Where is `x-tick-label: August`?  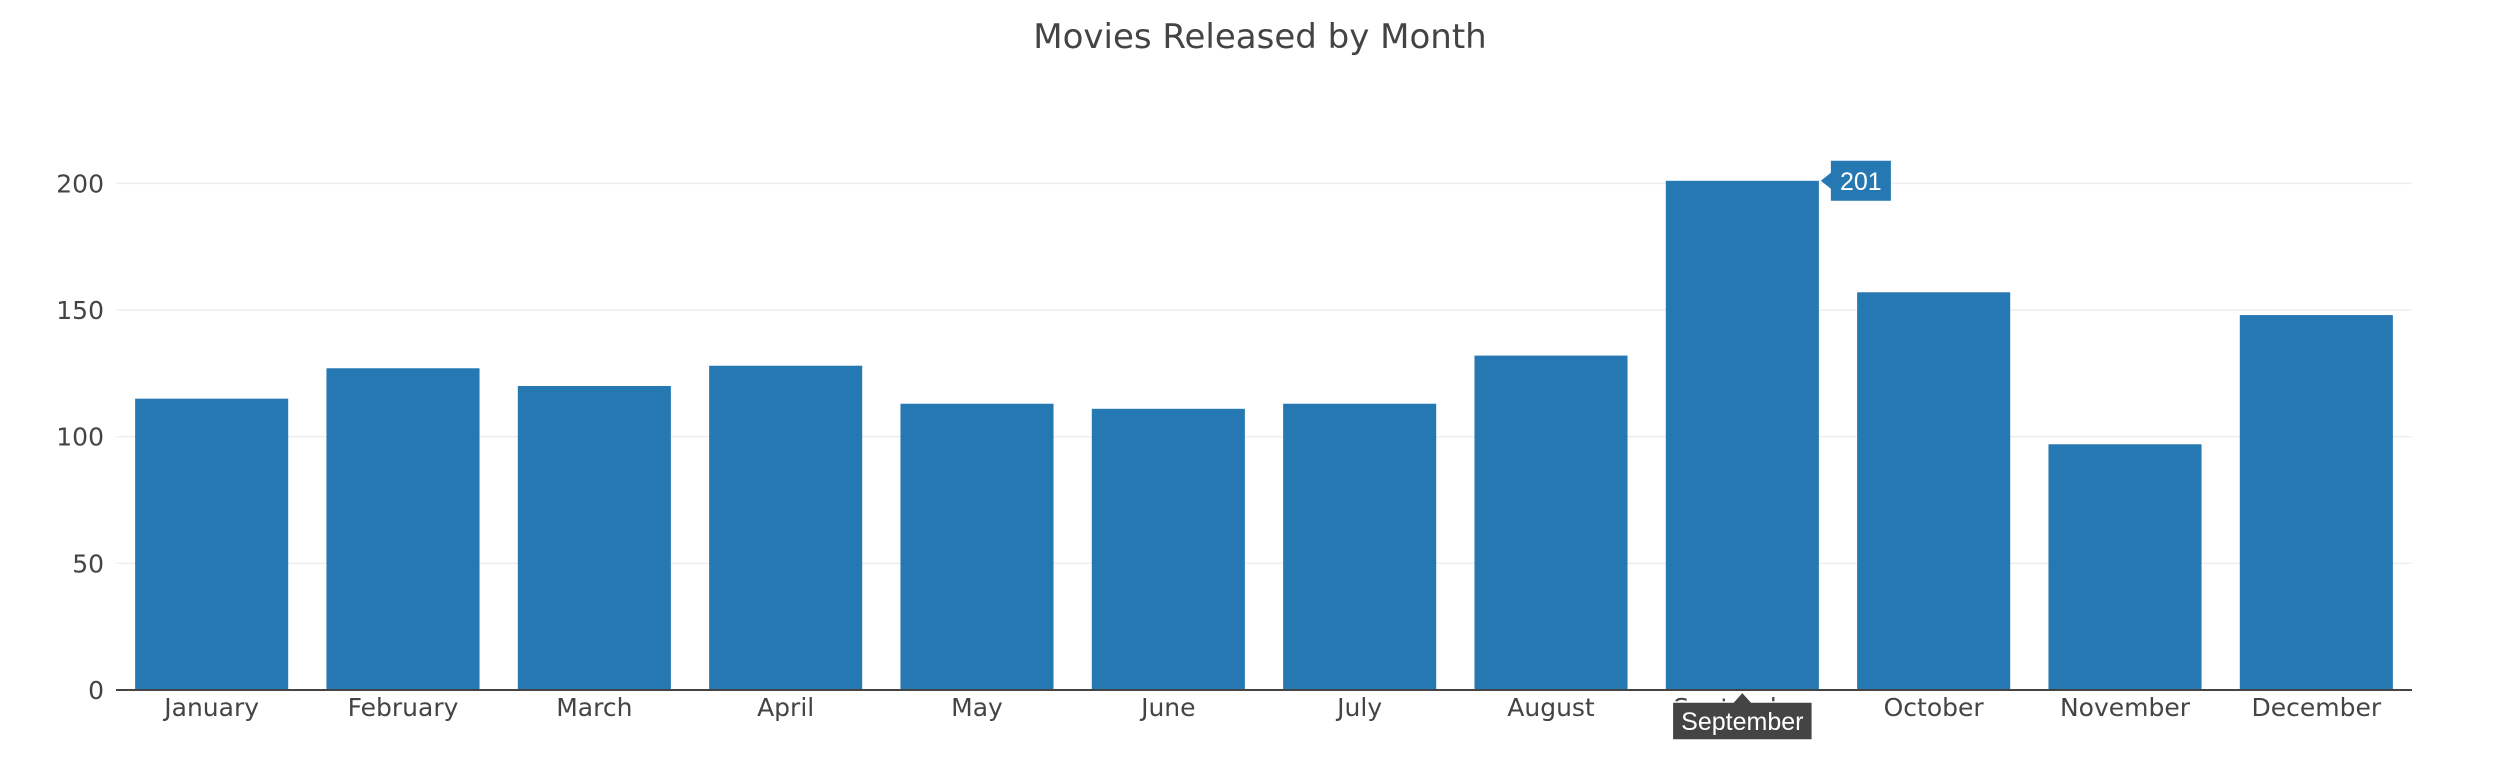 x-tick-label: August is located at coordinates (1551, 707).